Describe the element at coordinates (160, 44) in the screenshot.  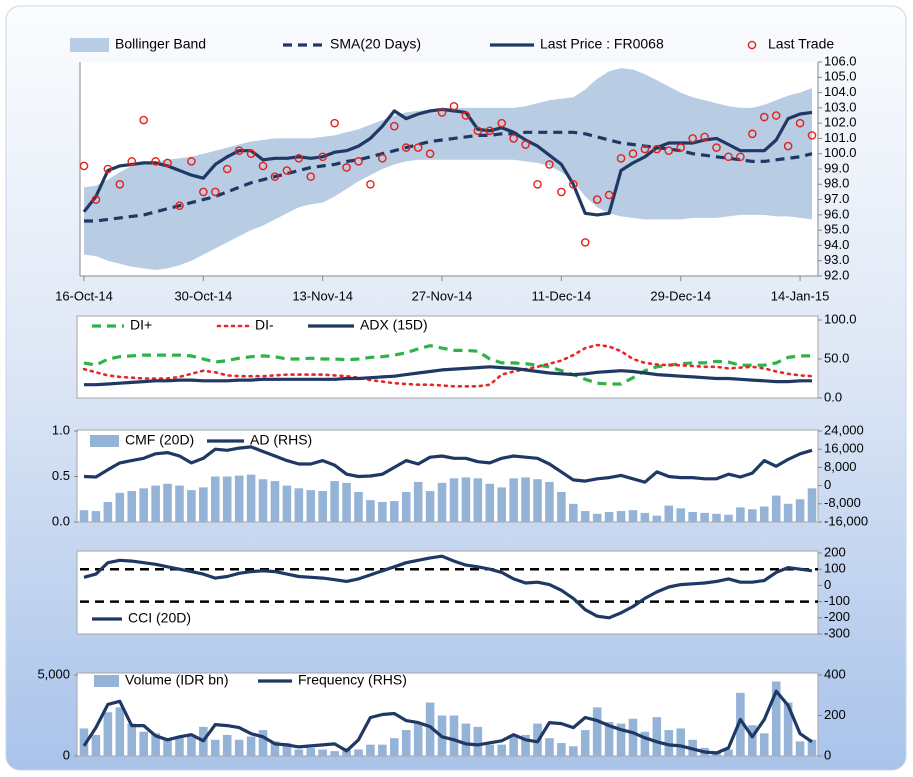
I see `legend-label: Bollinger Band` at that location.